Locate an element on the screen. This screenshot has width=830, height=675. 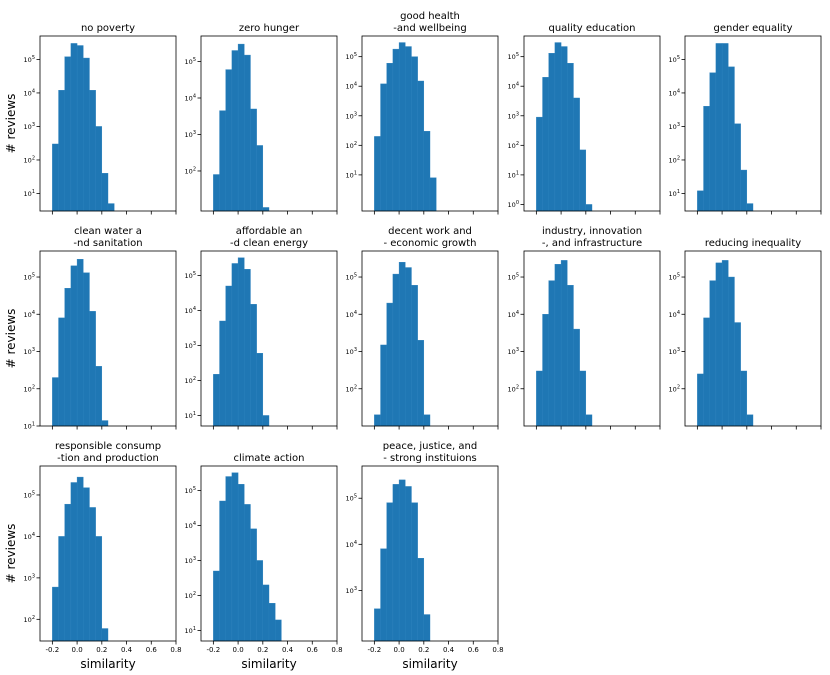
subplot-title: -d clean energy is located at coordinates (269, 243).